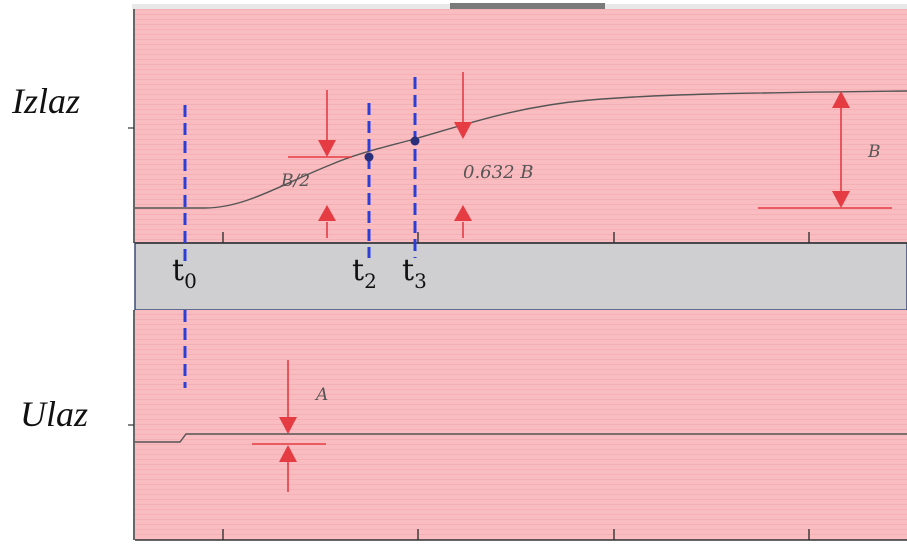  Describe the element at coordinates (54, 414) in the screenshot. I see `input-label: Ulaz` at that location.